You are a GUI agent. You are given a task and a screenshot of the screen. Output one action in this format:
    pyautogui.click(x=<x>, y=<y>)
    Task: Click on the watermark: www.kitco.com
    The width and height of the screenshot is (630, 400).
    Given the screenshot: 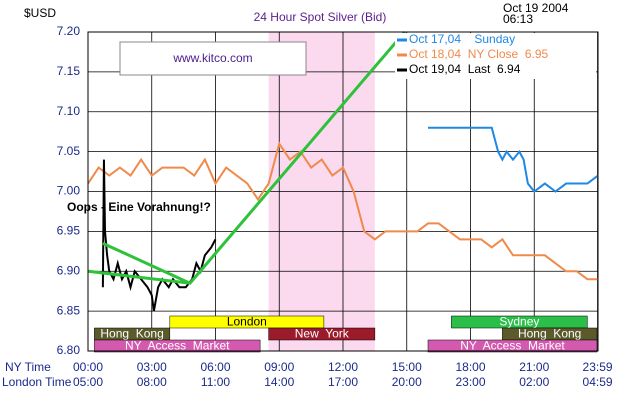 What is the action you would take?
    pyautogui.click(x=212, y=58)
    